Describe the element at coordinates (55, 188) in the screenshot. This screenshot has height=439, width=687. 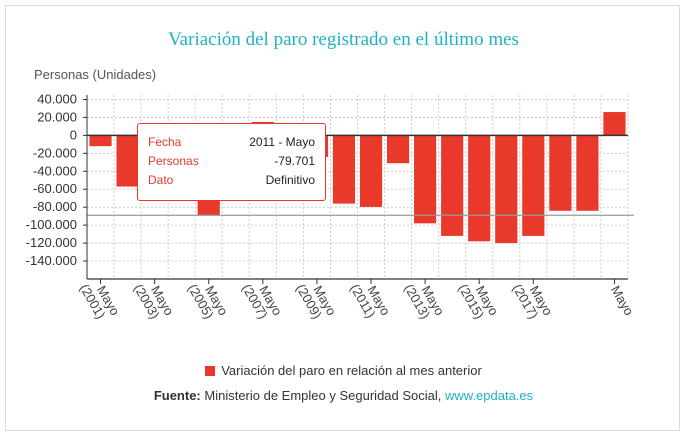
I see `y-tick-label: -60.000` at that location.